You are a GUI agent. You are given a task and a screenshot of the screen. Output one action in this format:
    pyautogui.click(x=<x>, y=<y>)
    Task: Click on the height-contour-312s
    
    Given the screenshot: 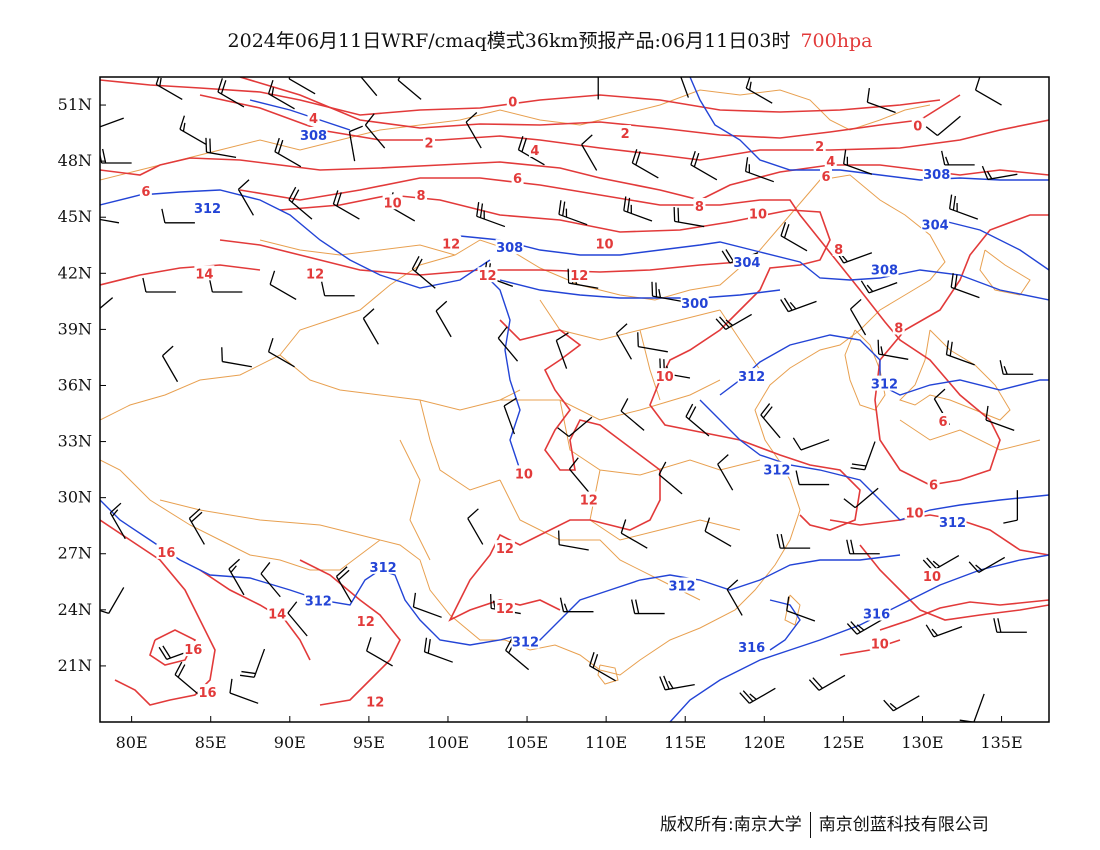 What is the action you would take?
    pyautogui.click(x=500, y=572)
    